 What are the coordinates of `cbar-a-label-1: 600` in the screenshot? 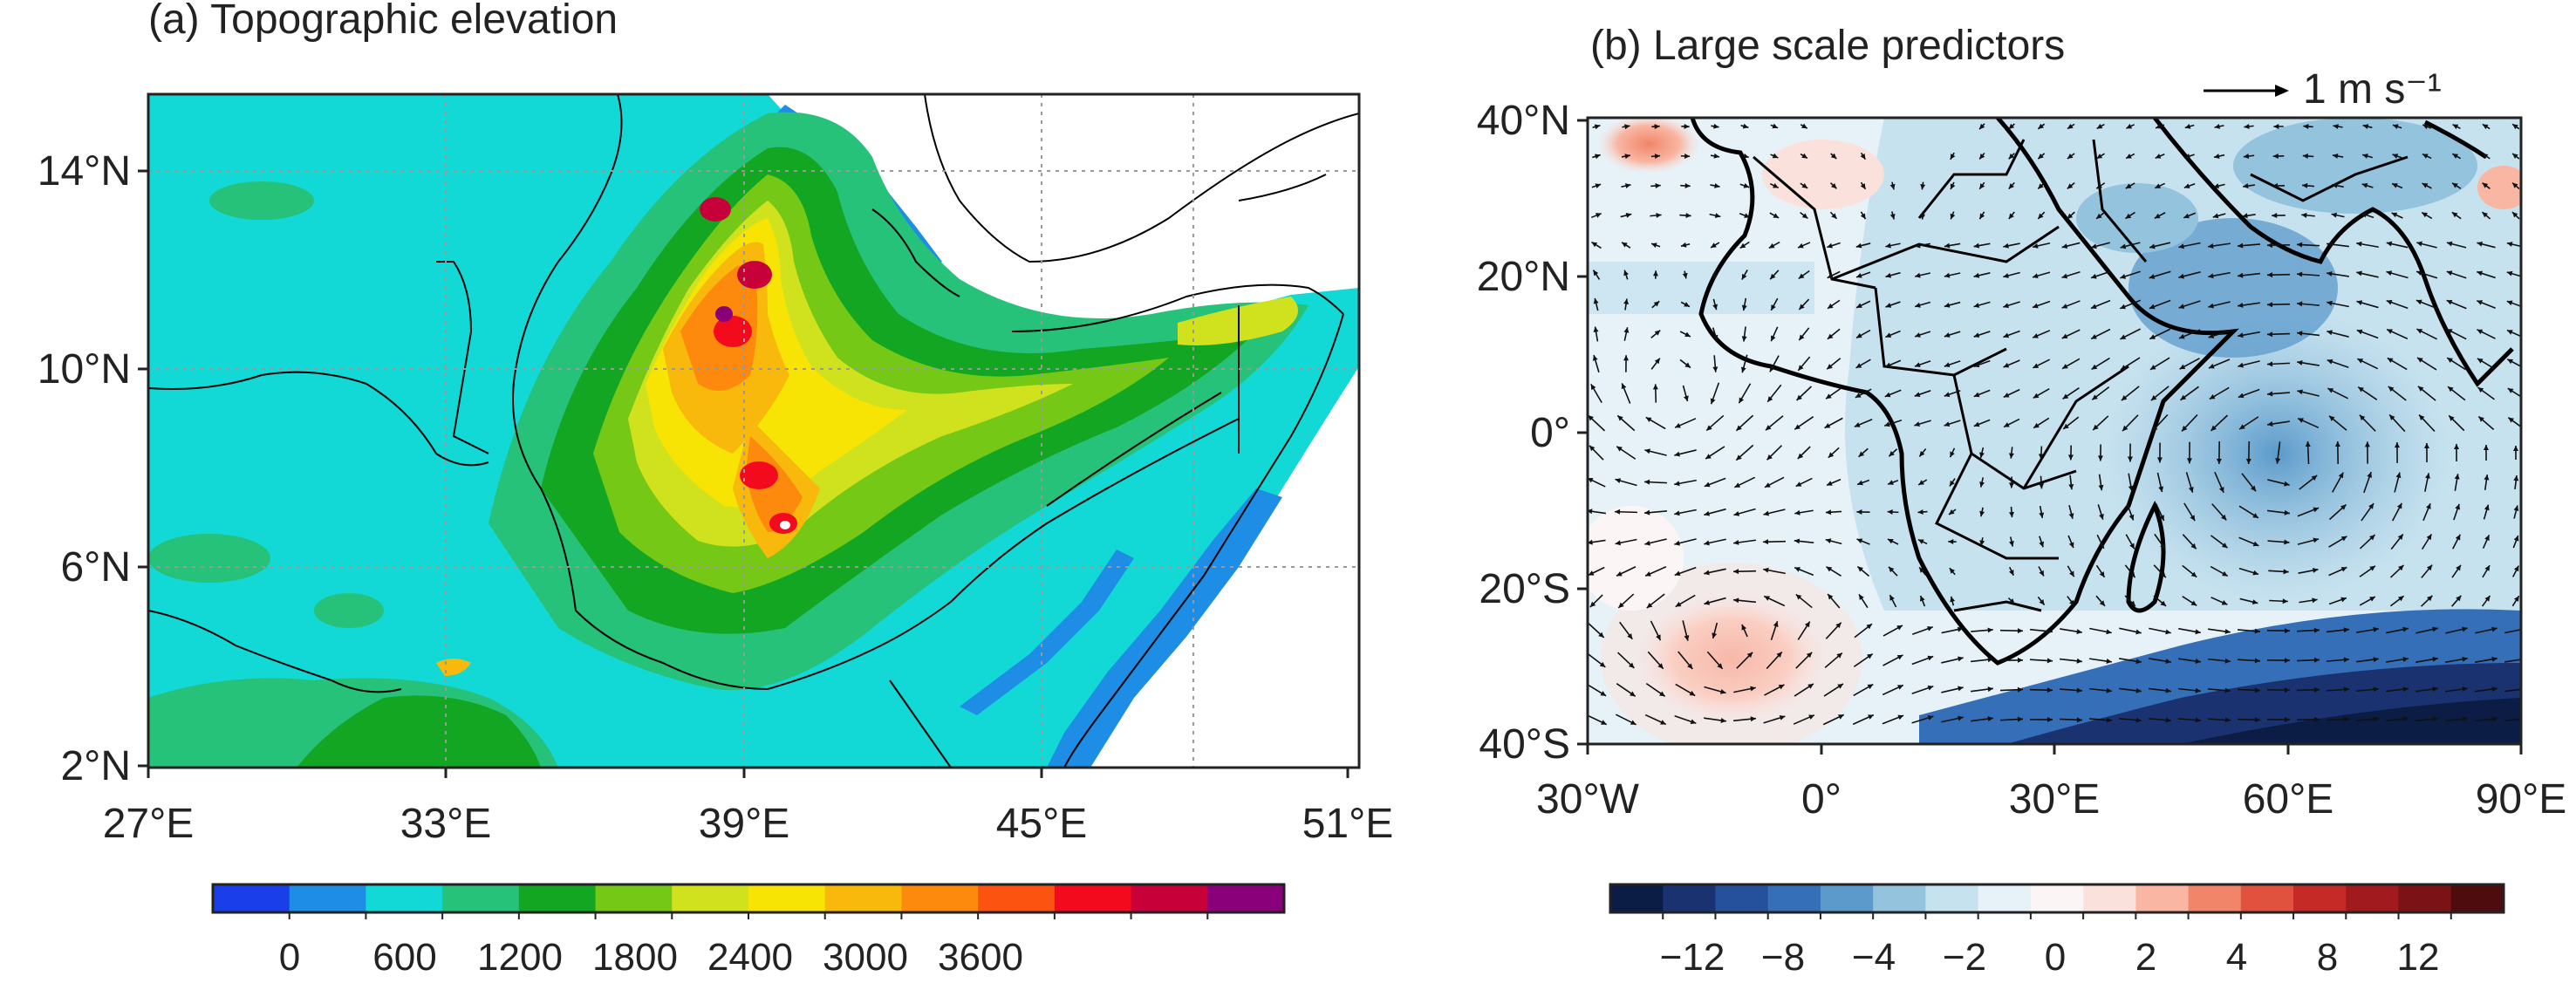 It's located at (404, 957).